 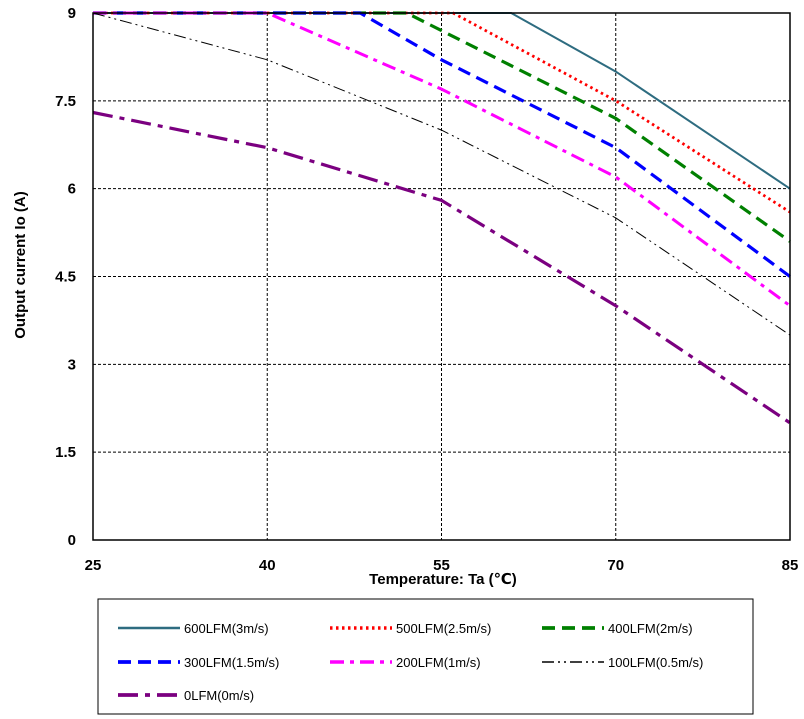 What do you see at coordinates (72, 540) in the screenshot?
I see `y-tick-label: 0` at bounding box center [72, 540].